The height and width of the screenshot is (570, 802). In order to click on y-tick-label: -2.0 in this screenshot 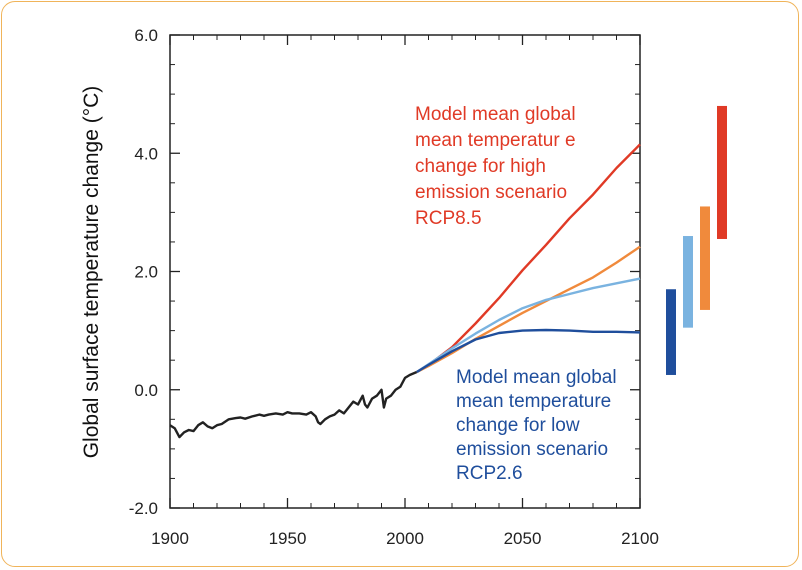, I will do `click(143, 508)`.